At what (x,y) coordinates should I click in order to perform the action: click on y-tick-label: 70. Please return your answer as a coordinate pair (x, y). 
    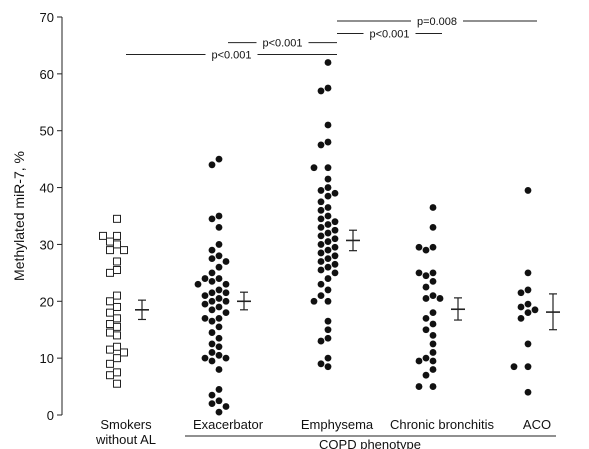
    Looking at the image, I should click on (47, 17).